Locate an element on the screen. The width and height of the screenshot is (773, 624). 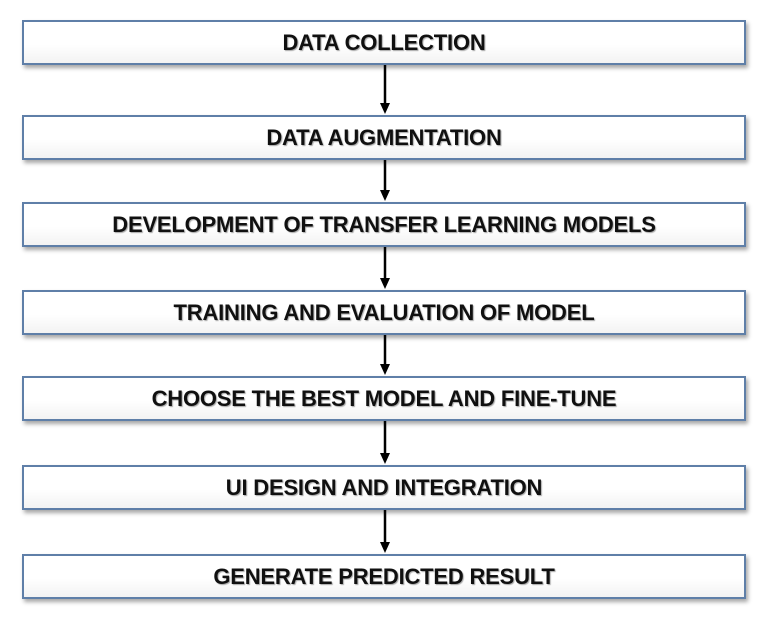
step-ui-design: UI DESIGN AND INTEGRATION is located at coordinates (384, 487).